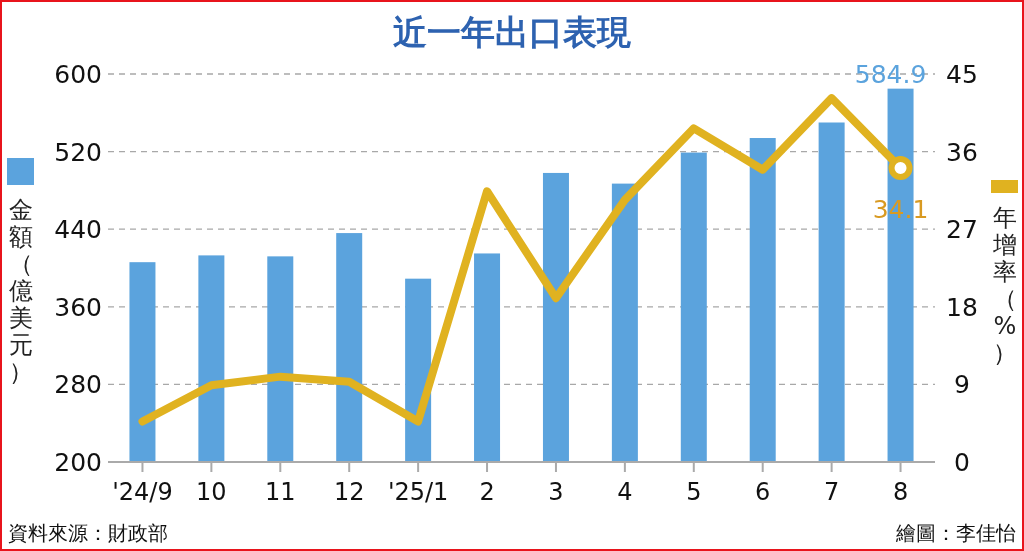  I want to click on x-tick-label: 2, so click(487, 492).